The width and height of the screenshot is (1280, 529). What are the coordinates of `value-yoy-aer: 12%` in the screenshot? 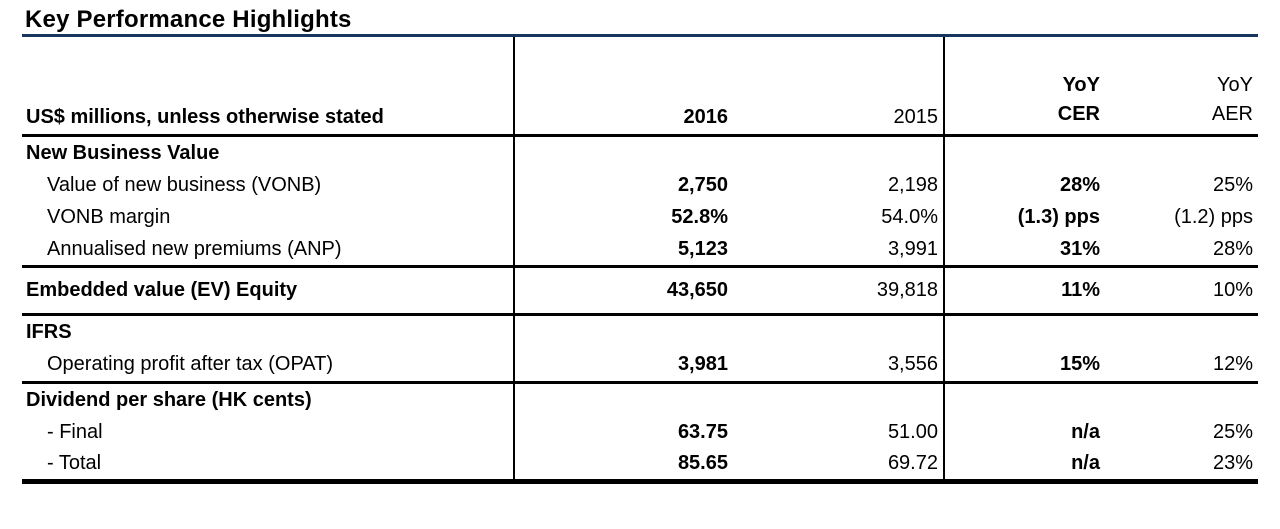 It's located at (1232, 364).